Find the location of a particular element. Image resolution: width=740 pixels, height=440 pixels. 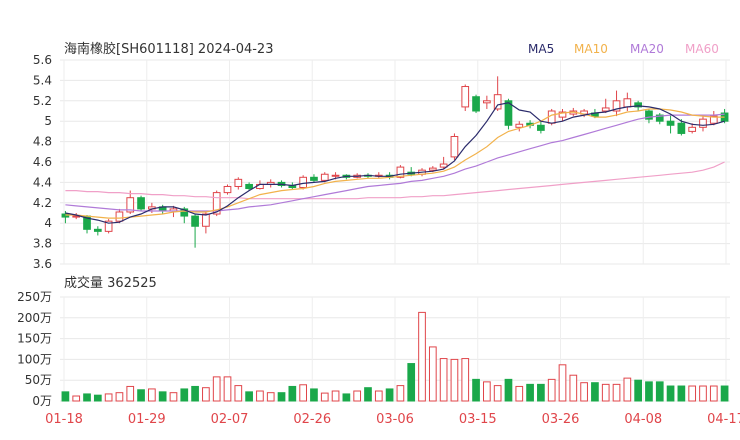

date-tick-label: 04-17 is located at coordinates (723, 419).